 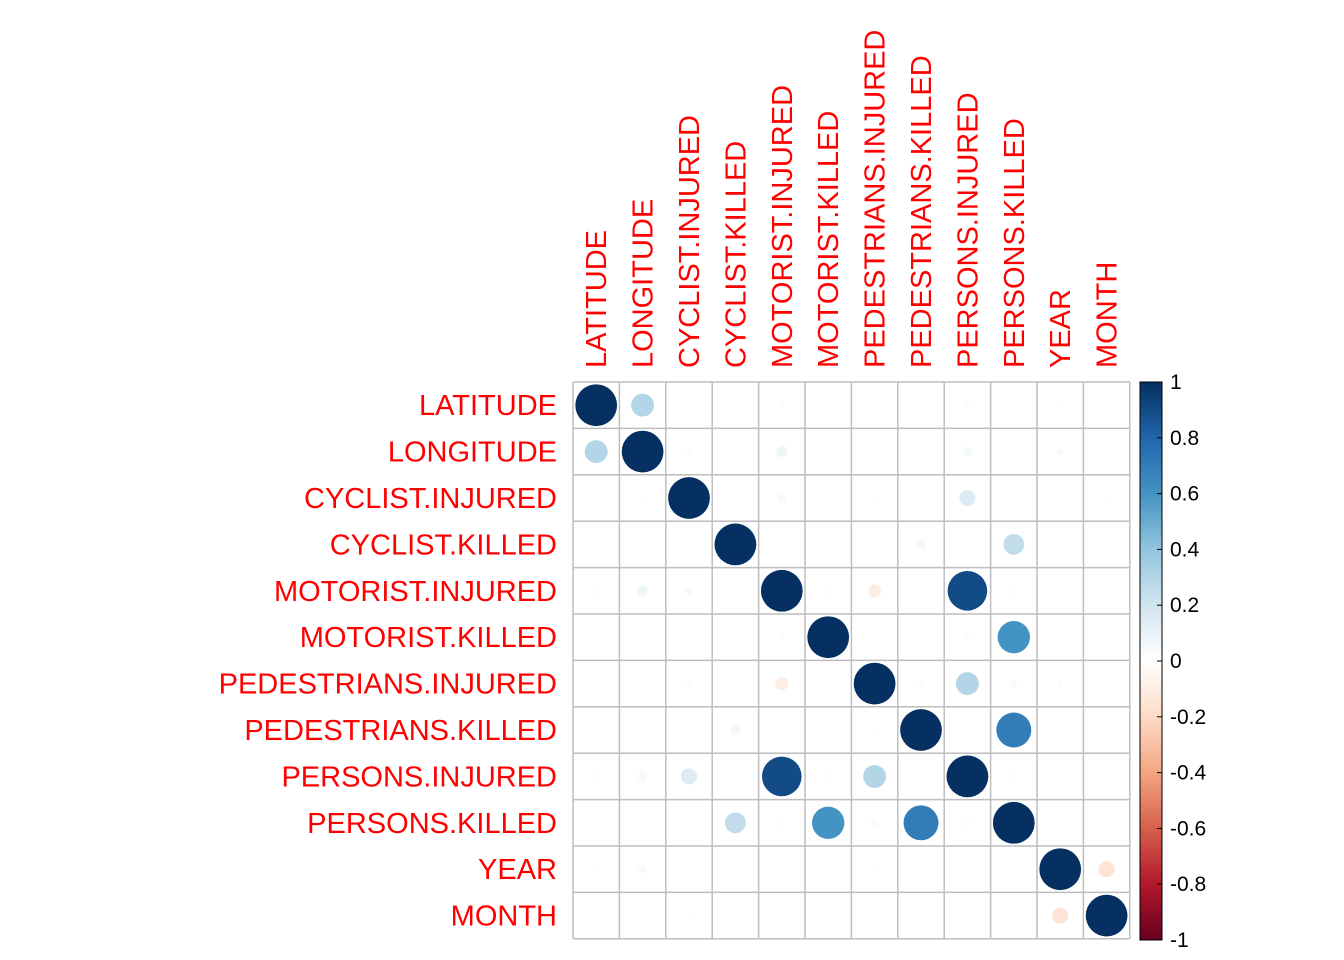 What do you see at coordinates (432, 824) in the screenshot?
I see `row-label: PERSONS.KILLED` at bounding box center [432, 824].